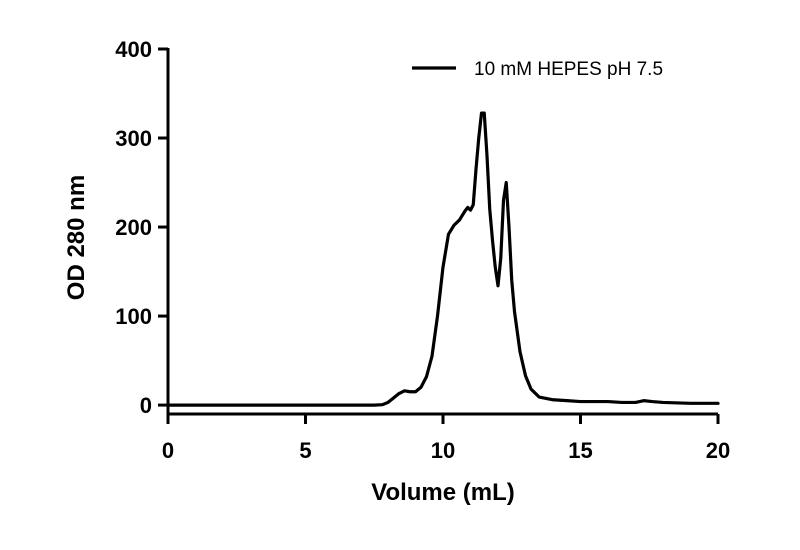  I want to click on x-axis-title: Volume (mL), so click(443, 492).